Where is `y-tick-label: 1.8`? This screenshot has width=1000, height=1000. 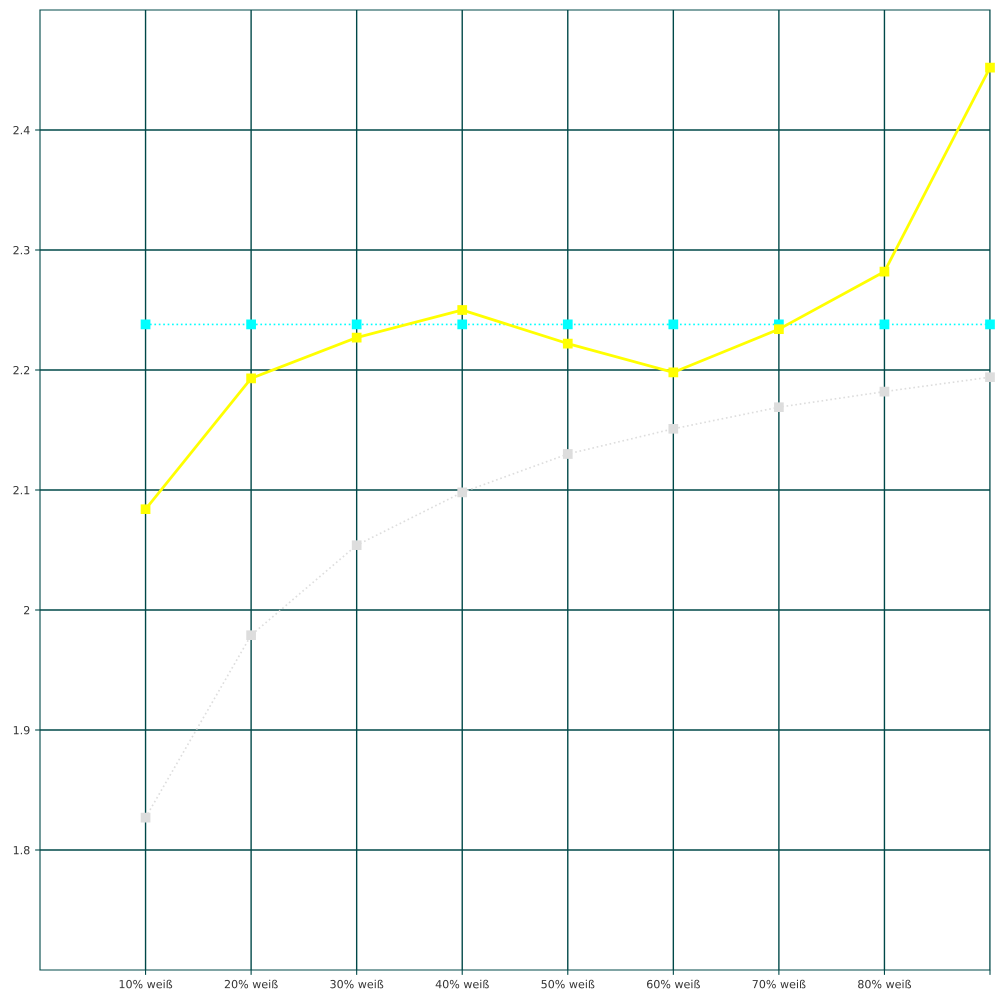
y-tick-label: 1.8 is located at coordinates (22, 850).